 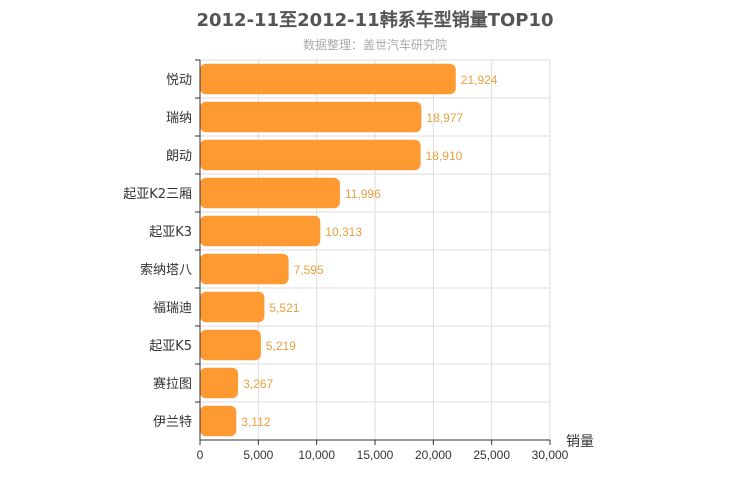 I want to click on y-tick-label: 悦动, so click(x=179, y=80).